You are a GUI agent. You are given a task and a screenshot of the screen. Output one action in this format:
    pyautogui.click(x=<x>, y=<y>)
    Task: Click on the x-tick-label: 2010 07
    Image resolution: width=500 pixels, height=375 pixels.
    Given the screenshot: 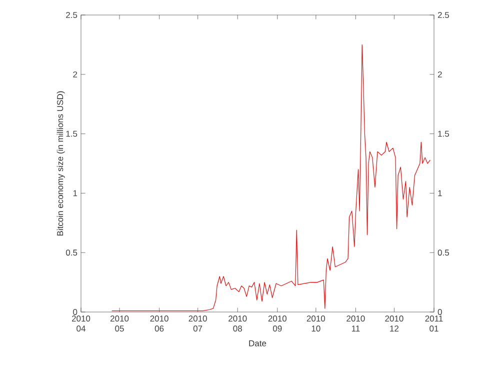 What is the action you would take?
    pyautogui.click(x=197, y=324)
    